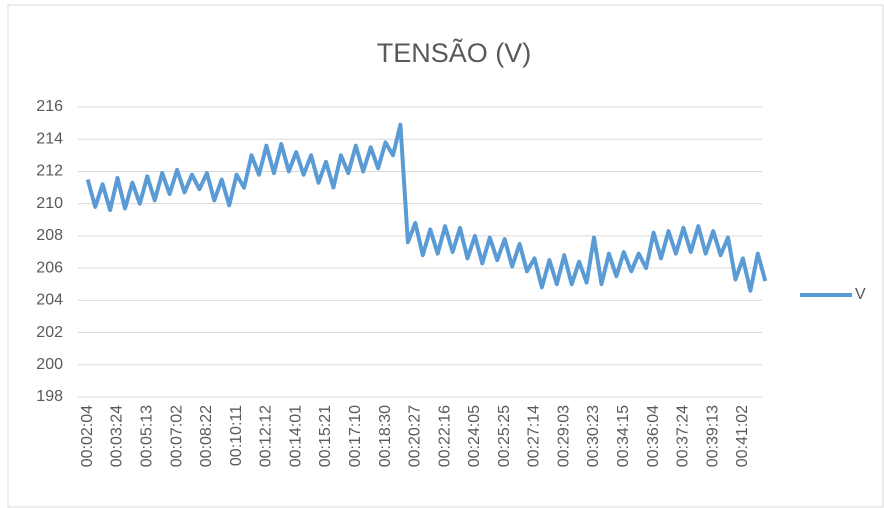 Image resolution: width=884 pixels, height=508 pixels. Describe the element at coordinates (236, 435) in the screenshot. I see `x-tick-label: 00:10:11` at that location.